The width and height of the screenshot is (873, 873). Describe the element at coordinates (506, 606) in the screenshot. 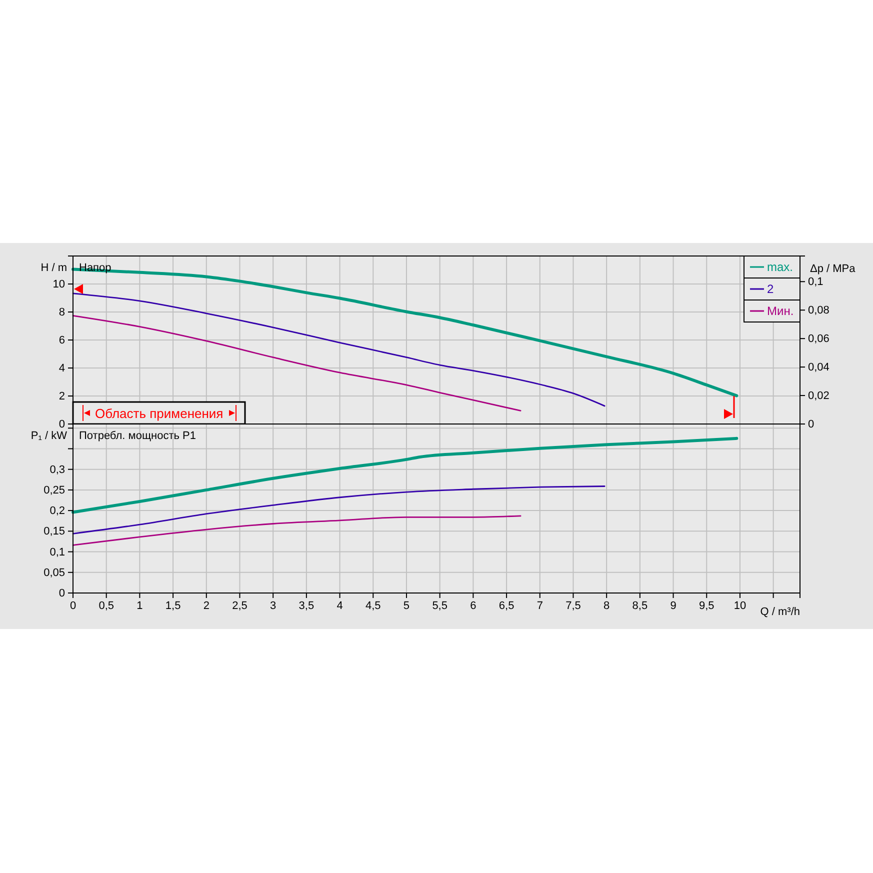

I see `x-tick-label: 6,5` at that location.